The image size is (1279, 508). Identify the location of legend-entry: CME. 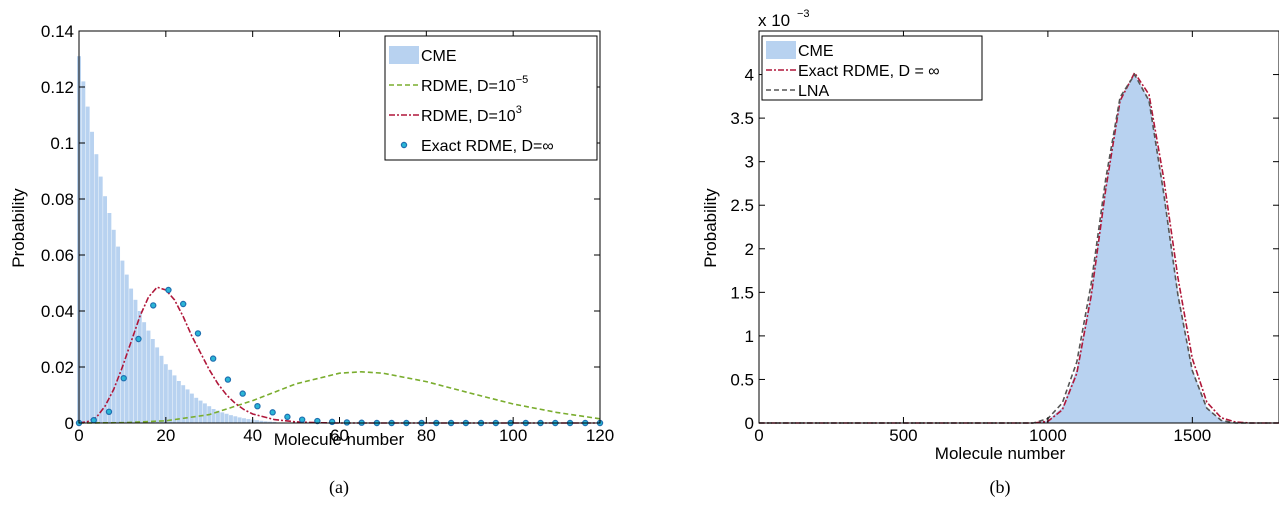
(423, 55).